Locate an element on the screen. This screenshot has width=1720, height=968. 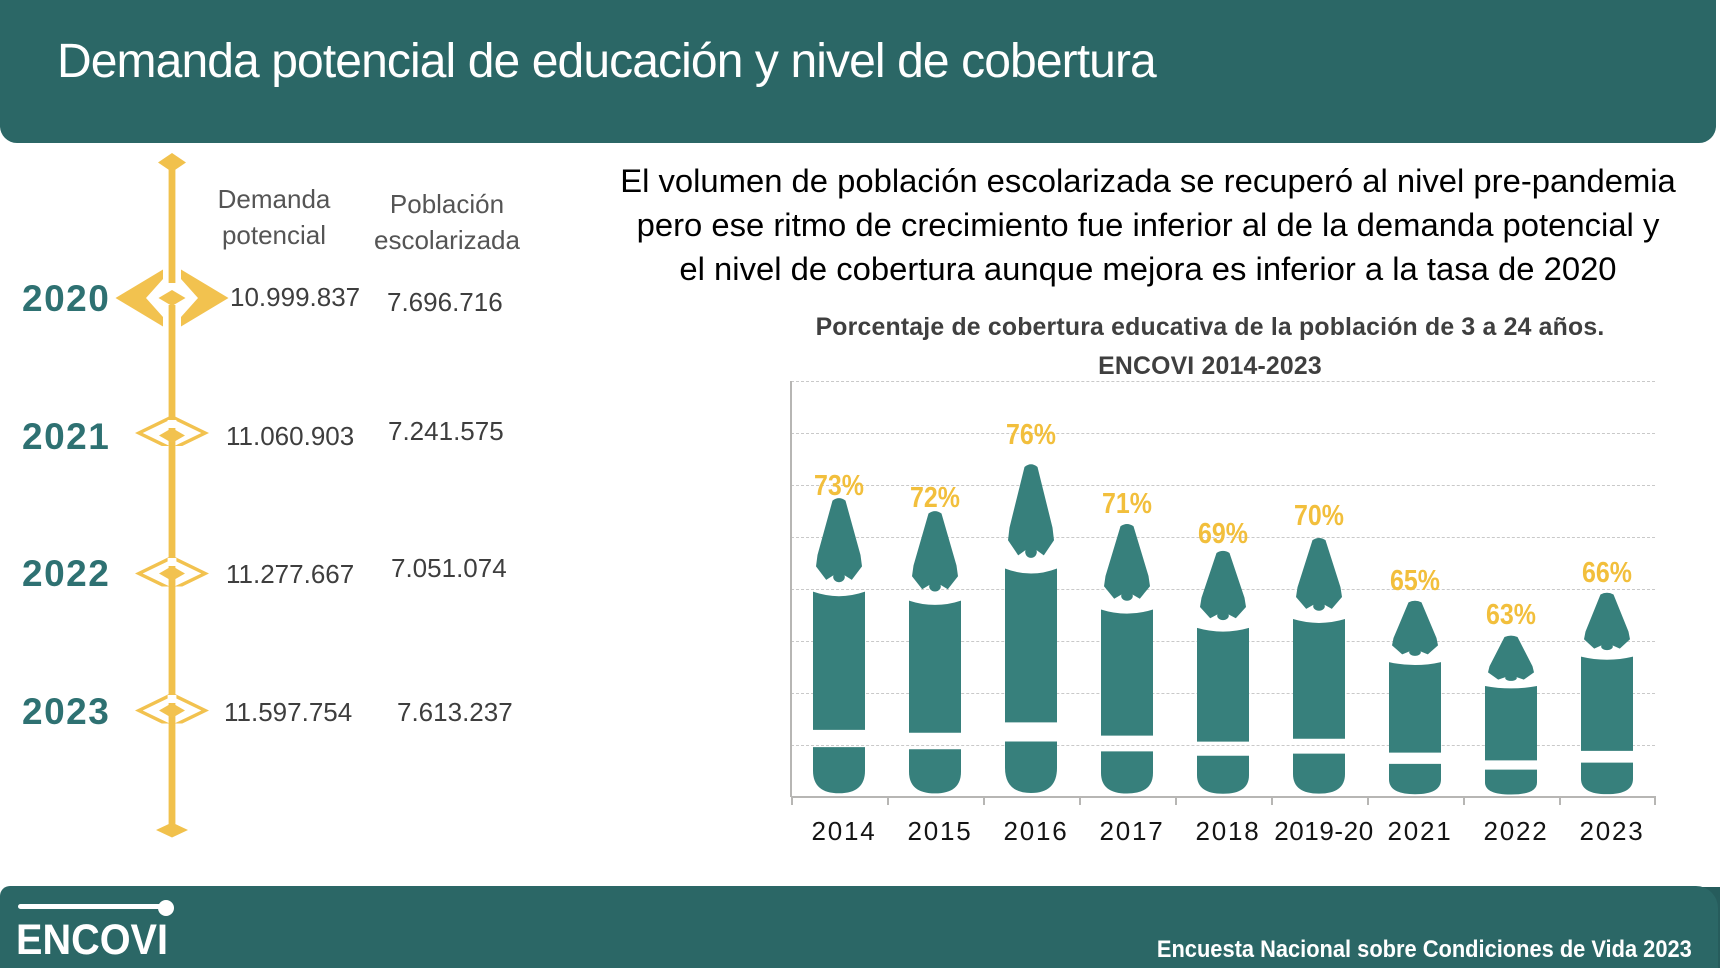
svg-text: ENCOVI is located at coordinates (92, 939).